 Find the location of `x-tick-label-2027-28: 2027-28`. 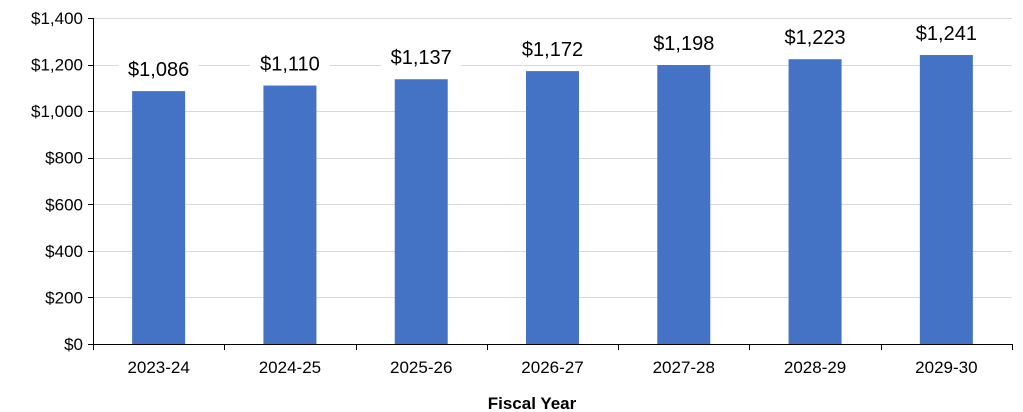

x-tick-label-2027-28: 2027-28 is located at coordinates (684, 367).